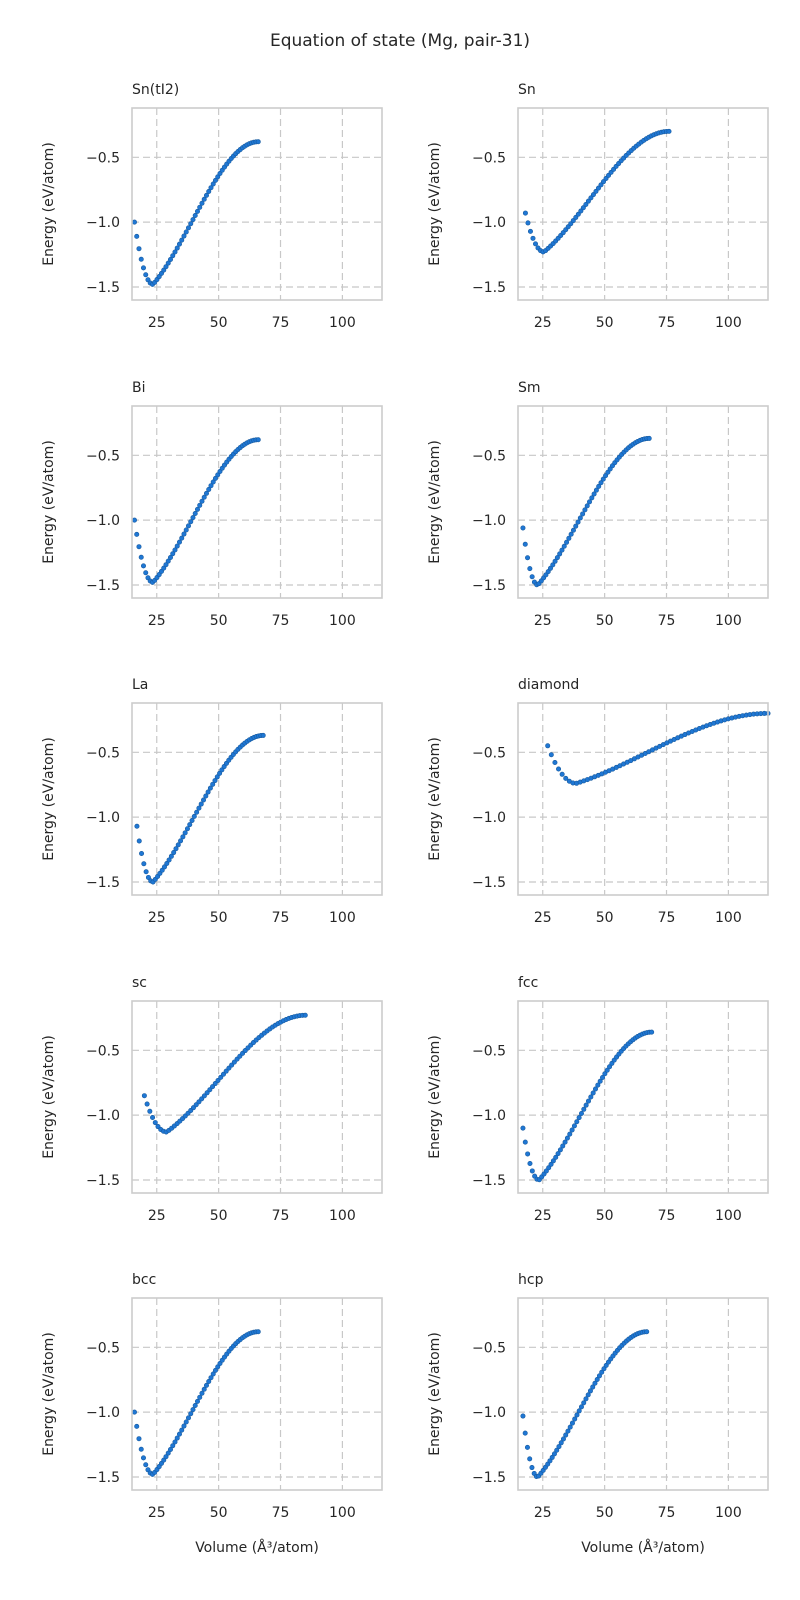 Image resolution: width=800 pixels, height=1600 pixels. Describe the element at coordinates (528, 983) in the screenshot. I see `panel-title: fcc` at that location.